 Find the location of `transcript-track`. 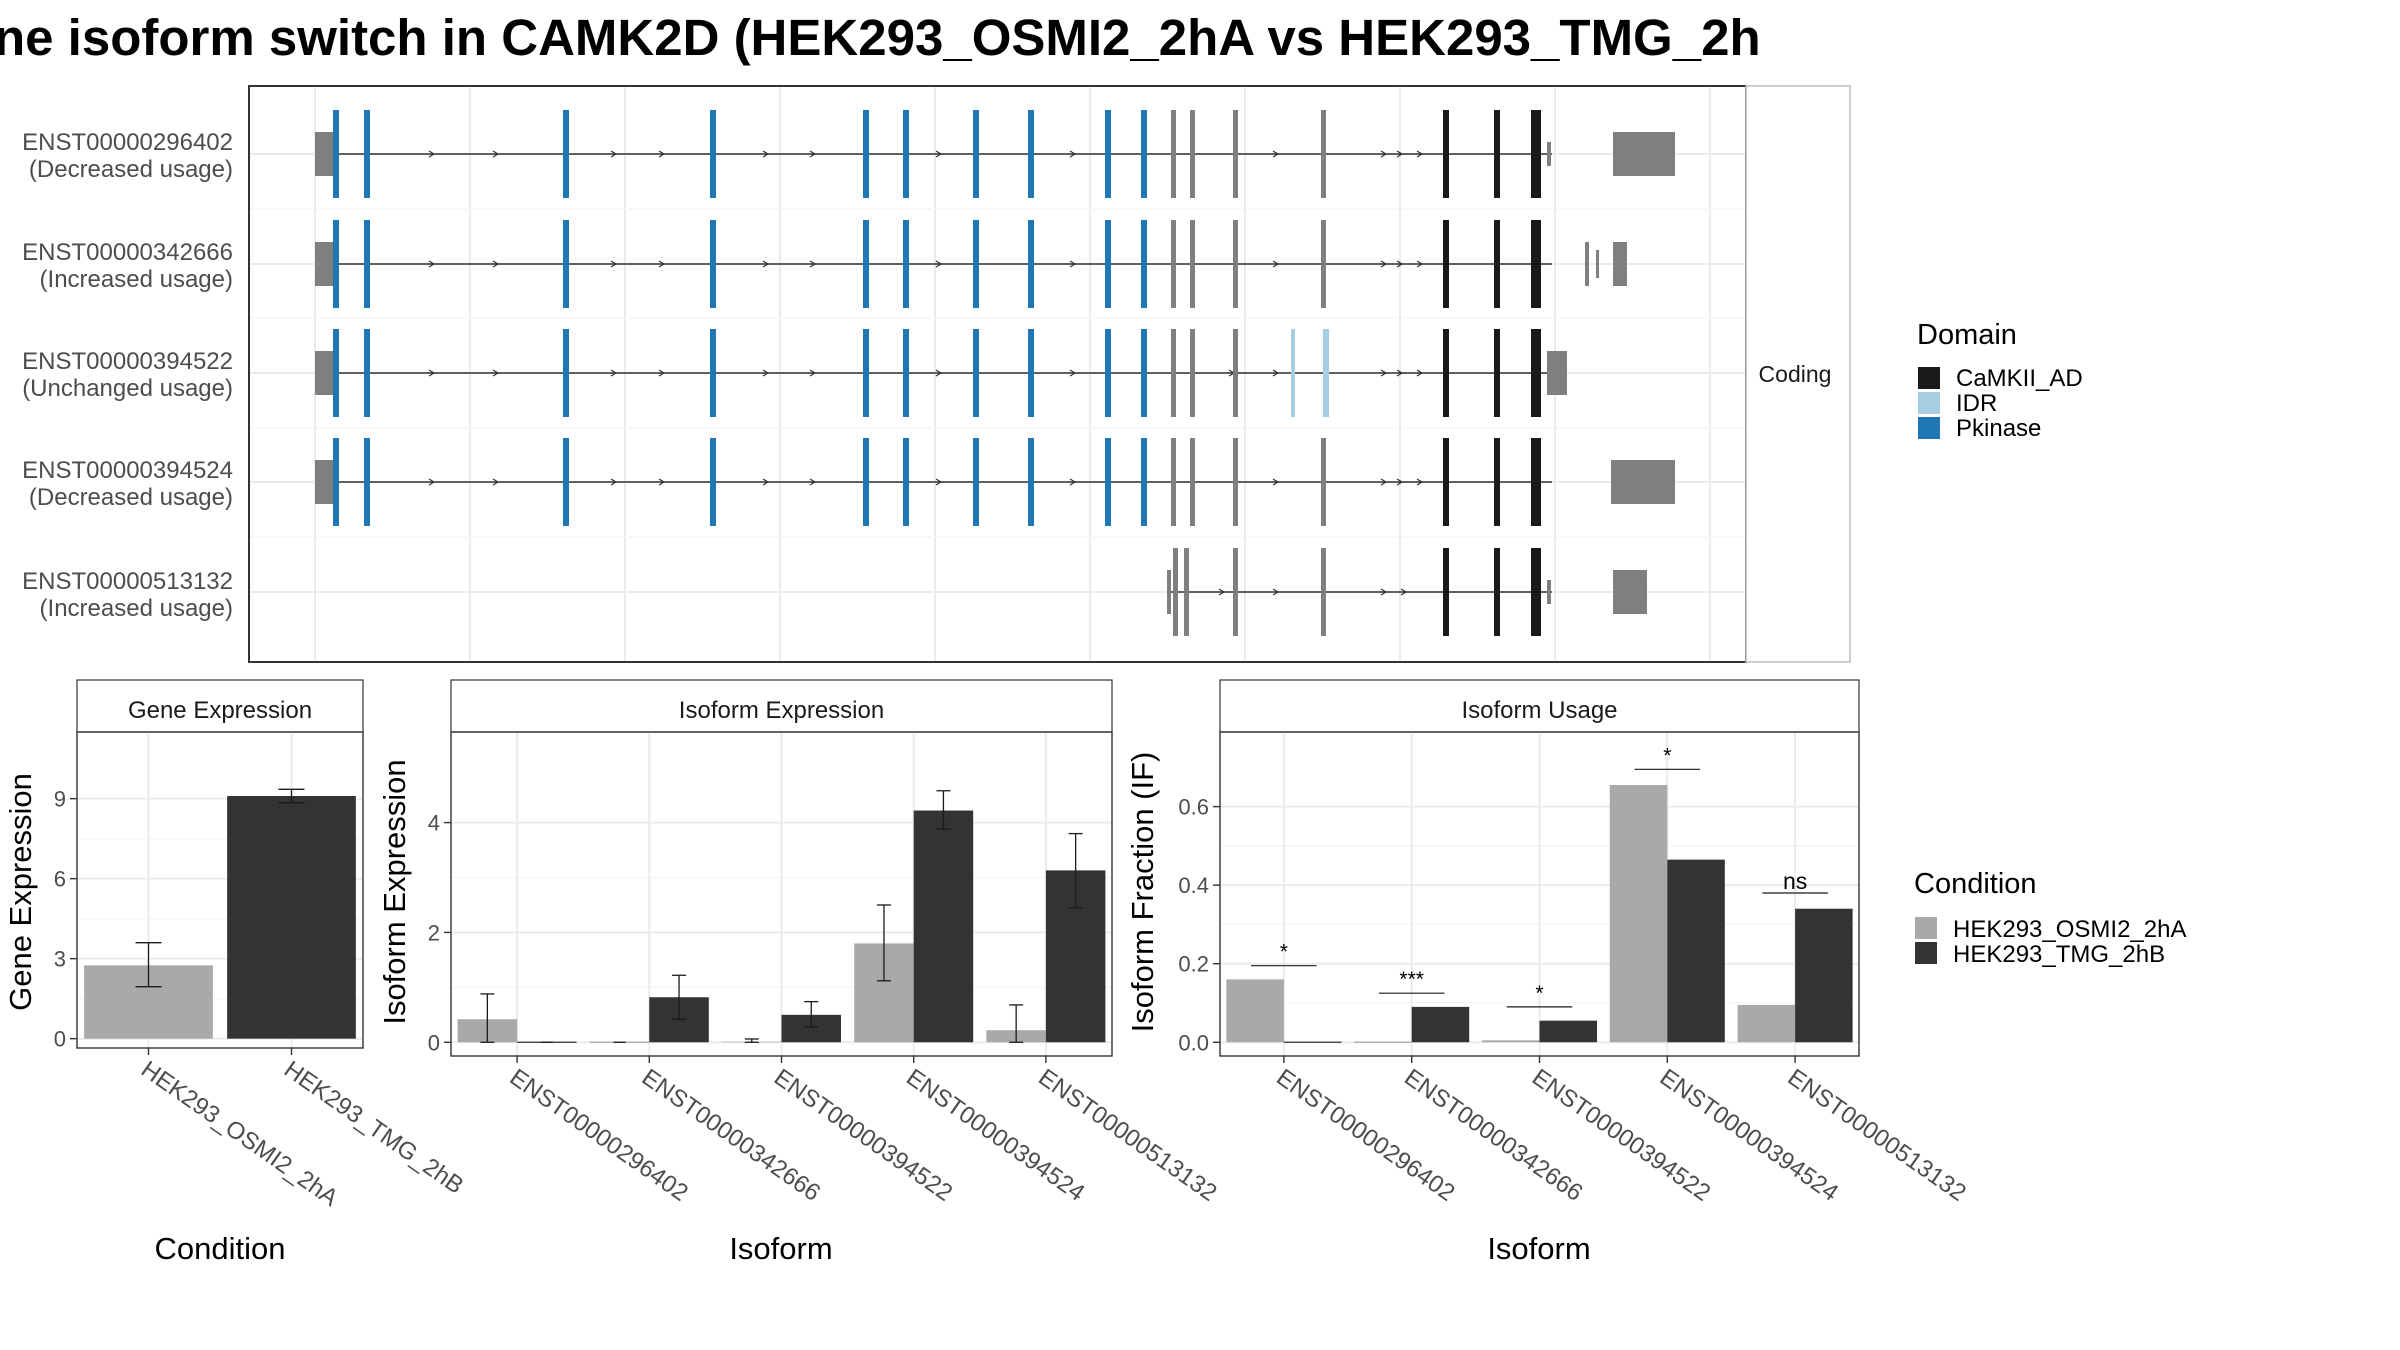

transcript-track is located at coordinates (1407, 592).